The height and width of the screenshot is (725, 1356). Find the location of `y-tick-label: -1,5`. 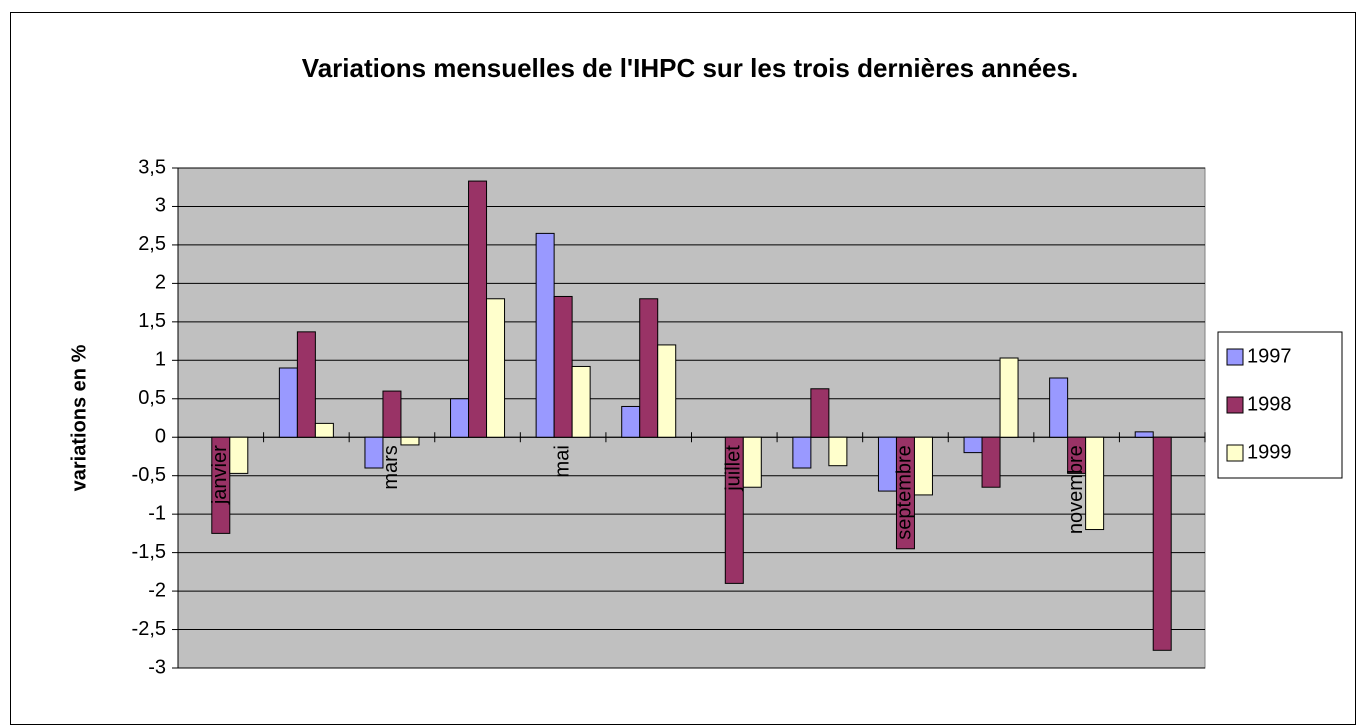

y-tick-label: -1,5 is located at coordinates (149, 552).